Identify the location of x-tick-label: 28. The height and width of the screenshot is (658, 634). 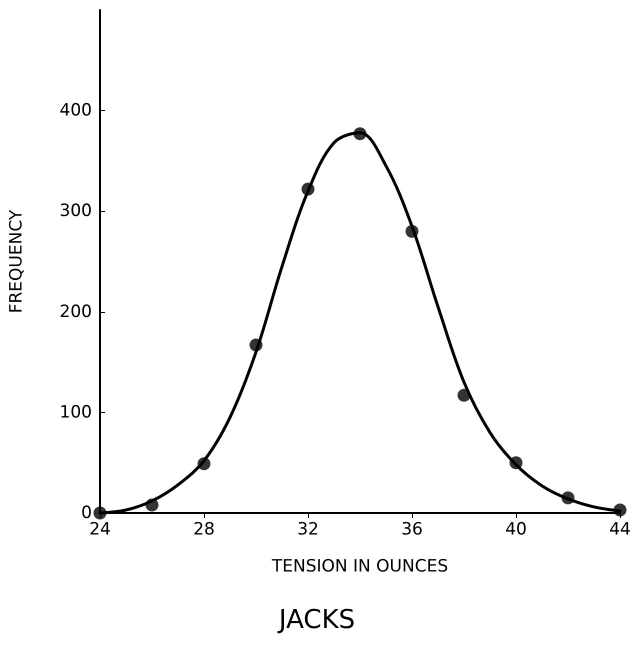
(204, 530).